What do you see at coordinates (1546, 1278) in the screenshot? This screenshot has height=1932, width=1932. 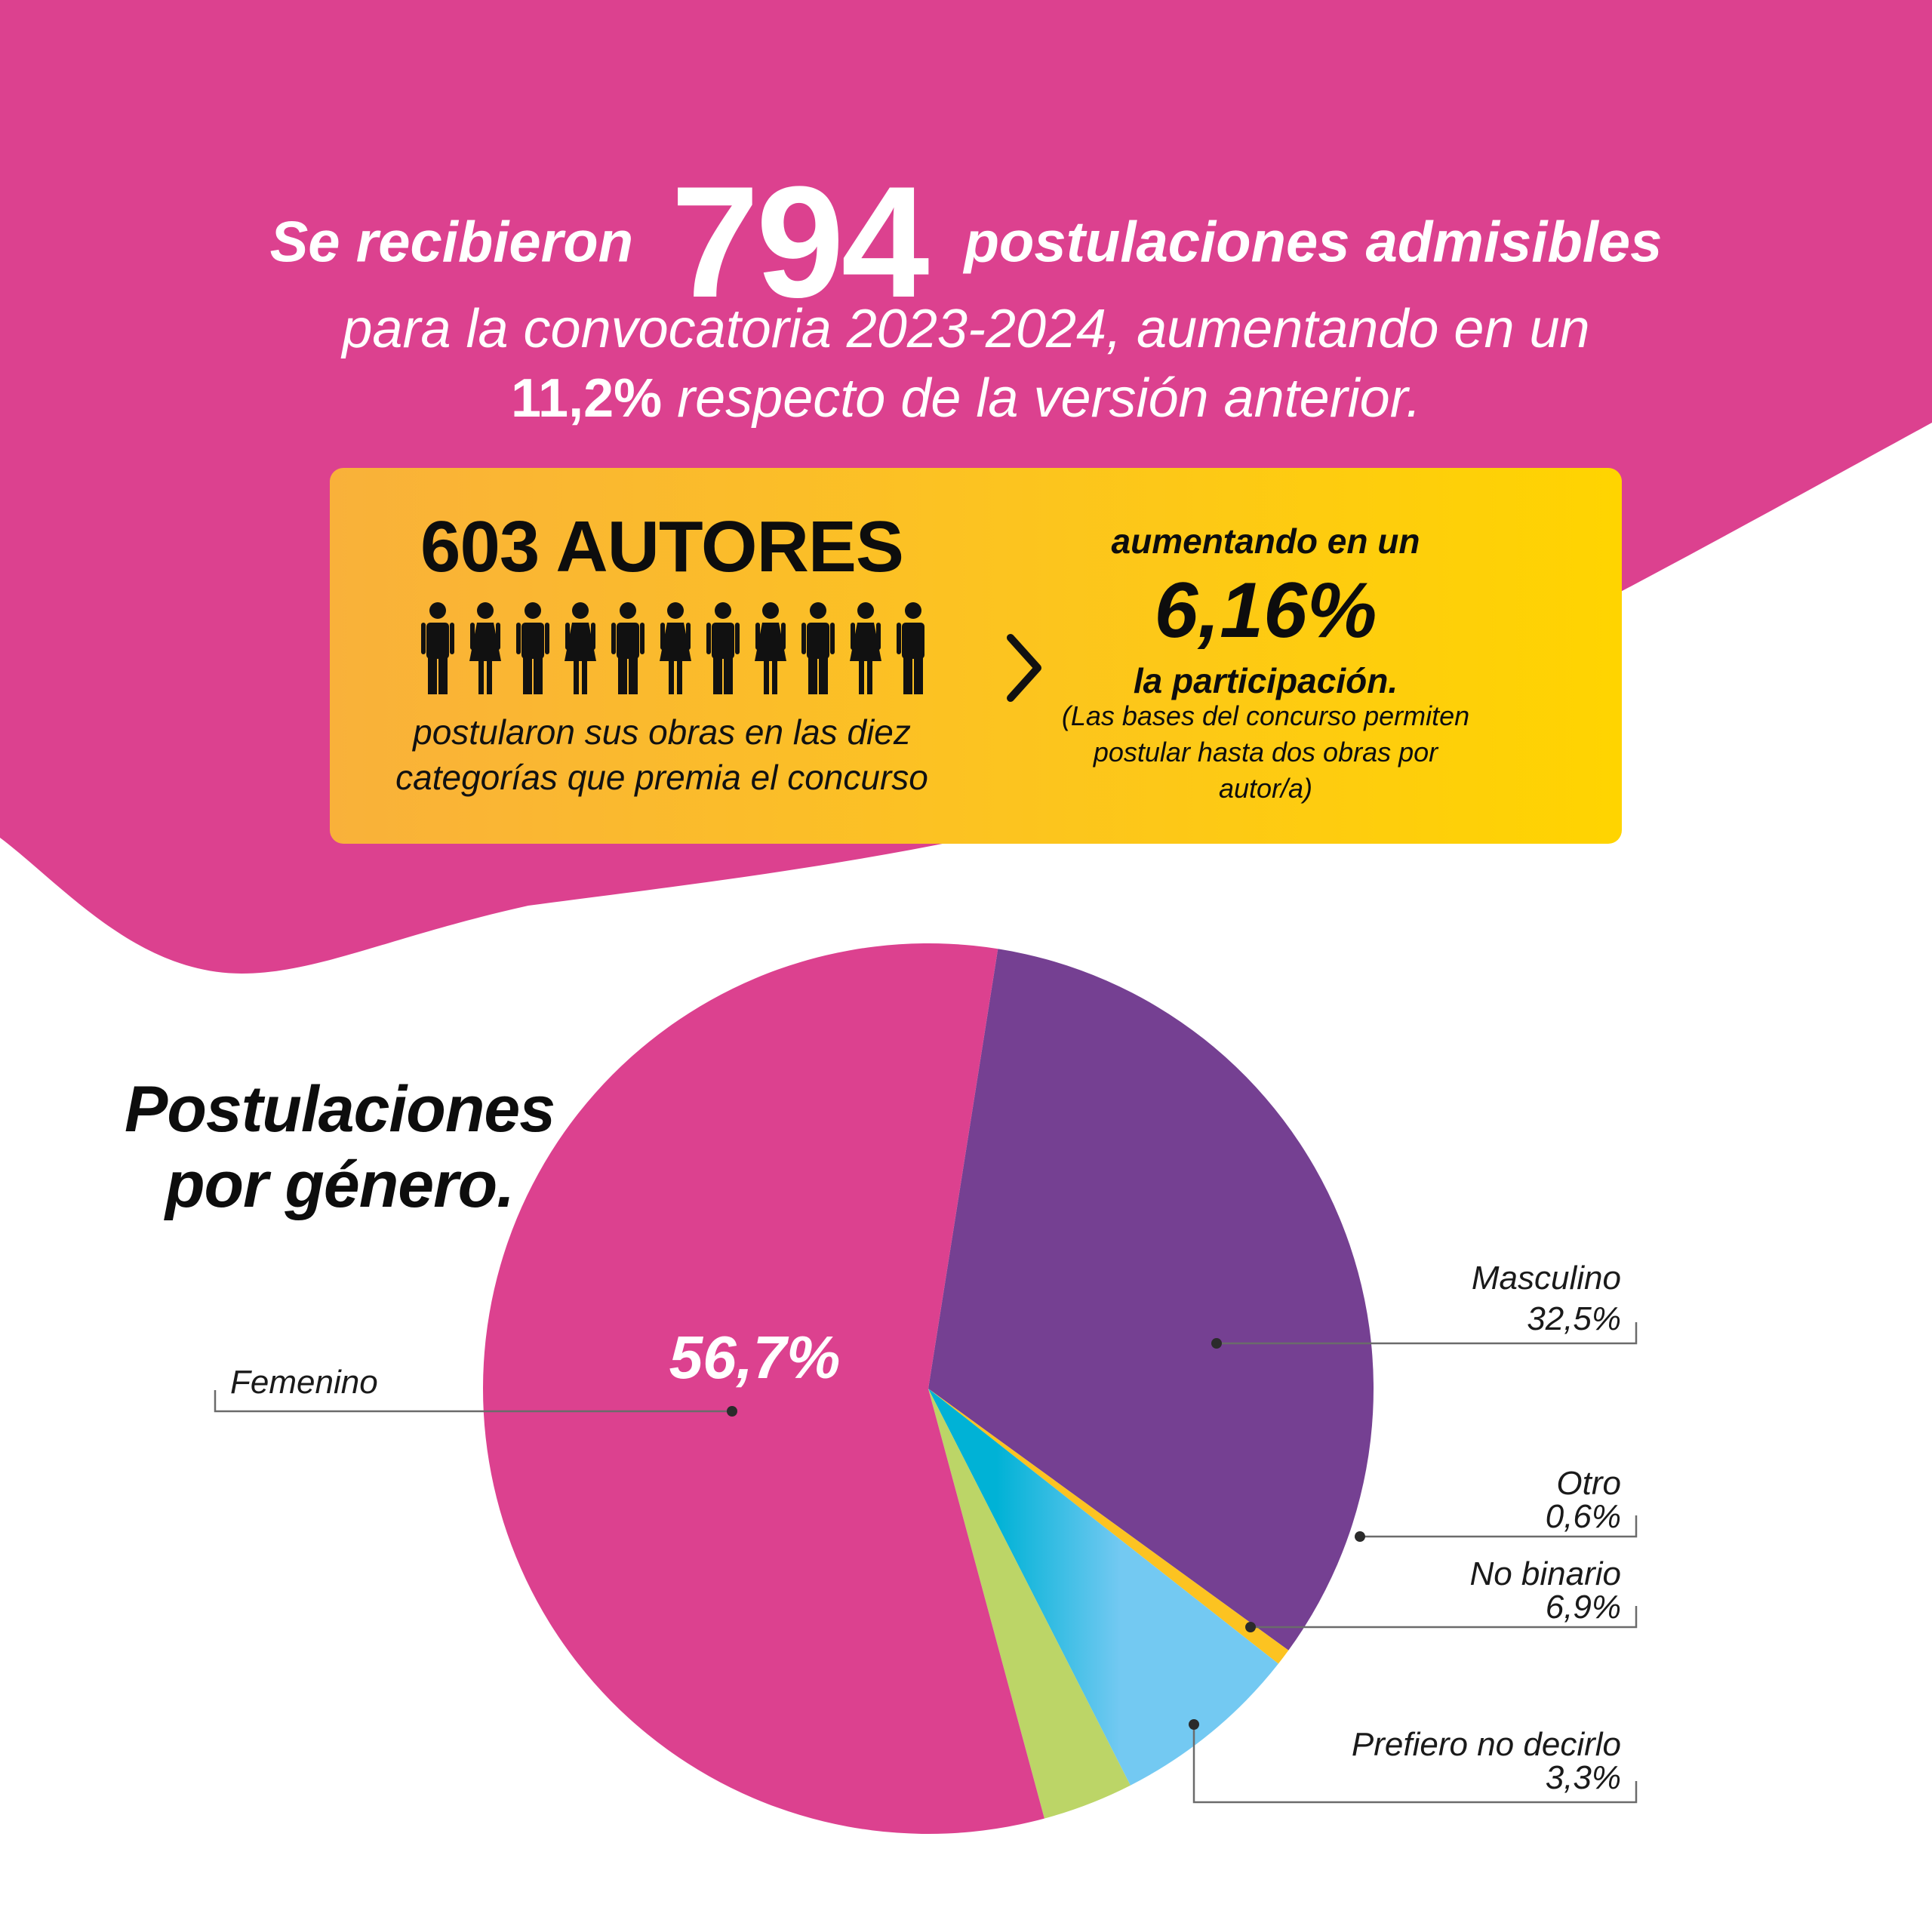 I see `label-masculino: Masculino` at bounding box center [1546, 1278].